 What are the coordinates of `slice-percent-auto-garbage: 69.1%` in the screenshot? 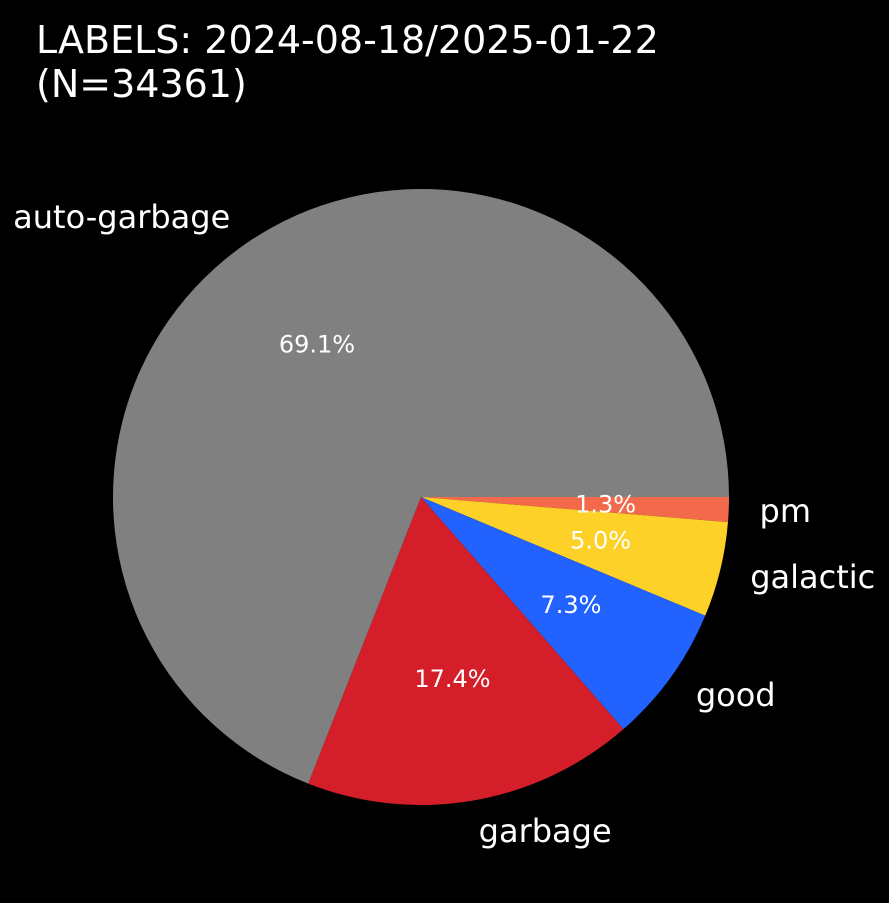 It's located at (317, 344).